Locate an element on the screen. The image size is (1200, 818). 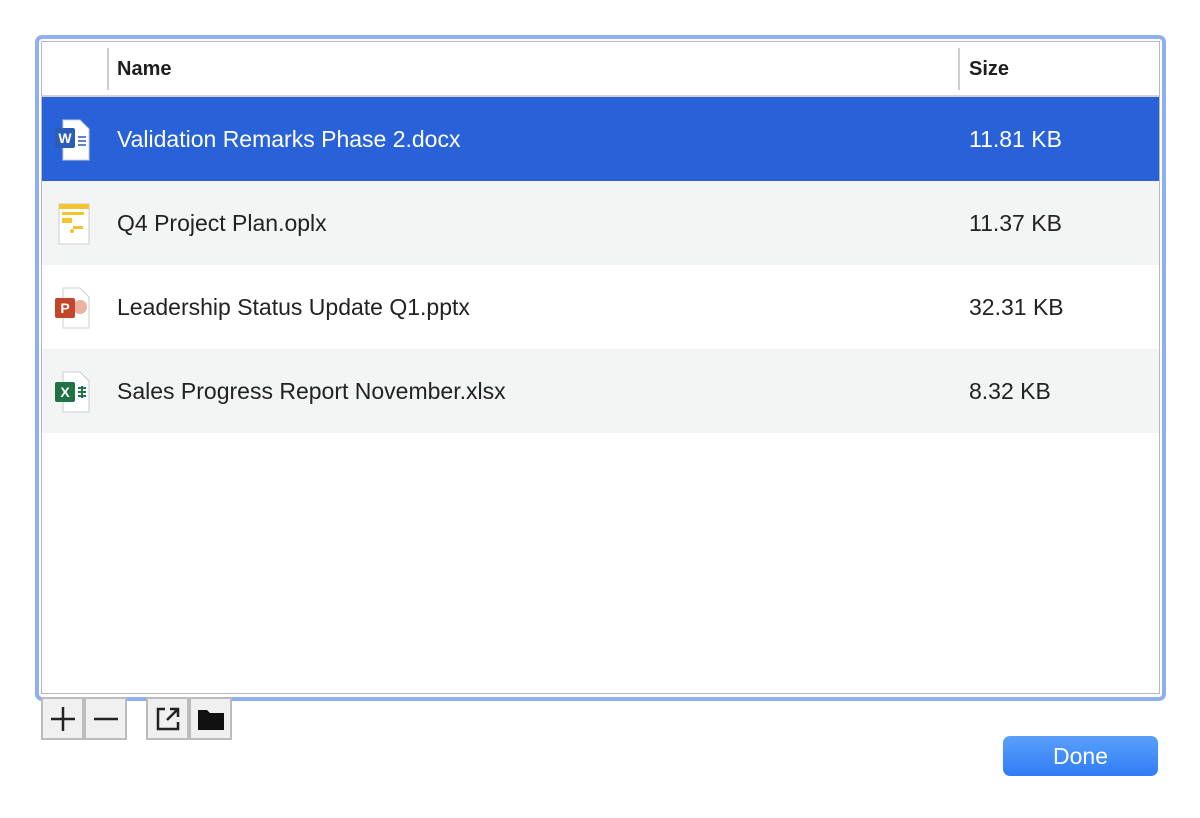
svg-text: P is located at coordinates (64, 308).